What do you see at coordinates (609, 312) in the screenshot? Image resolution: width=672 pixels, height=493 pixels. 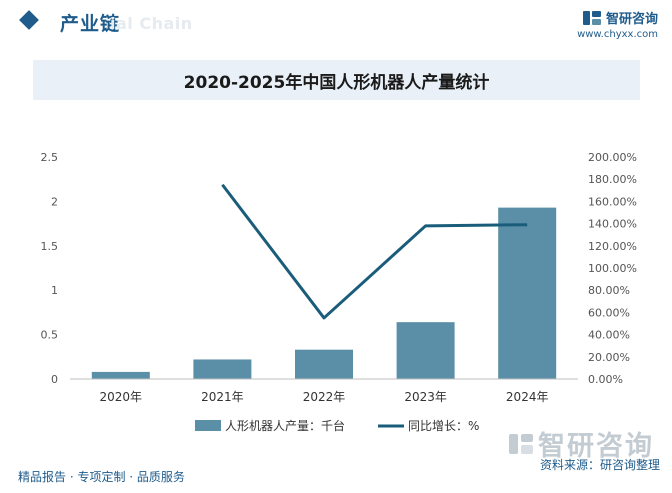 I see `y-right-tick-label: 60.00%` at bounding box center [609, 312].